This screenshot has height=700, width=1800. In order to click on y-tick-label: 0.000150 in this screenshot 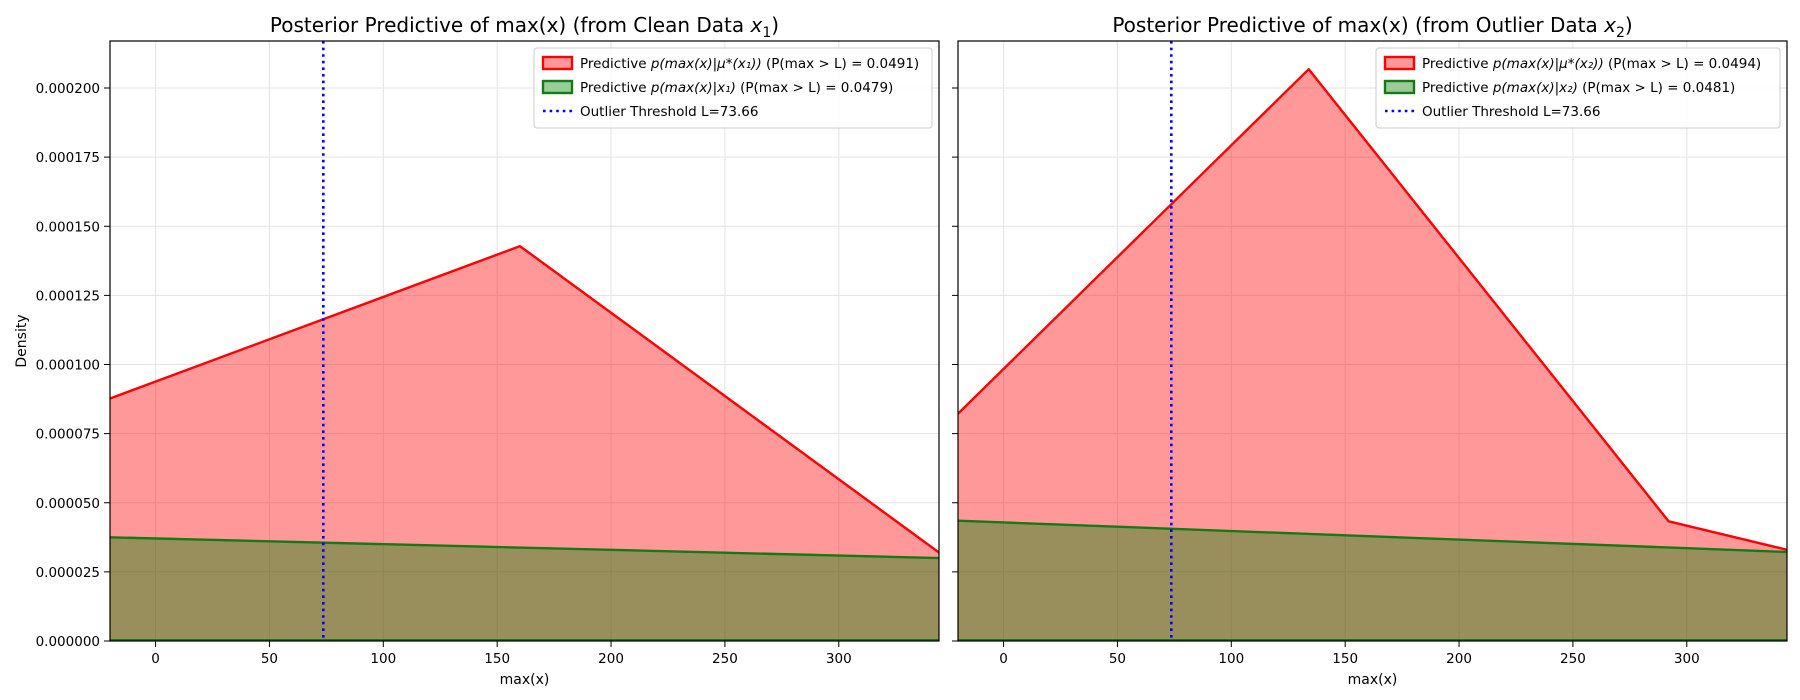, I will do `click(68, 227)`.